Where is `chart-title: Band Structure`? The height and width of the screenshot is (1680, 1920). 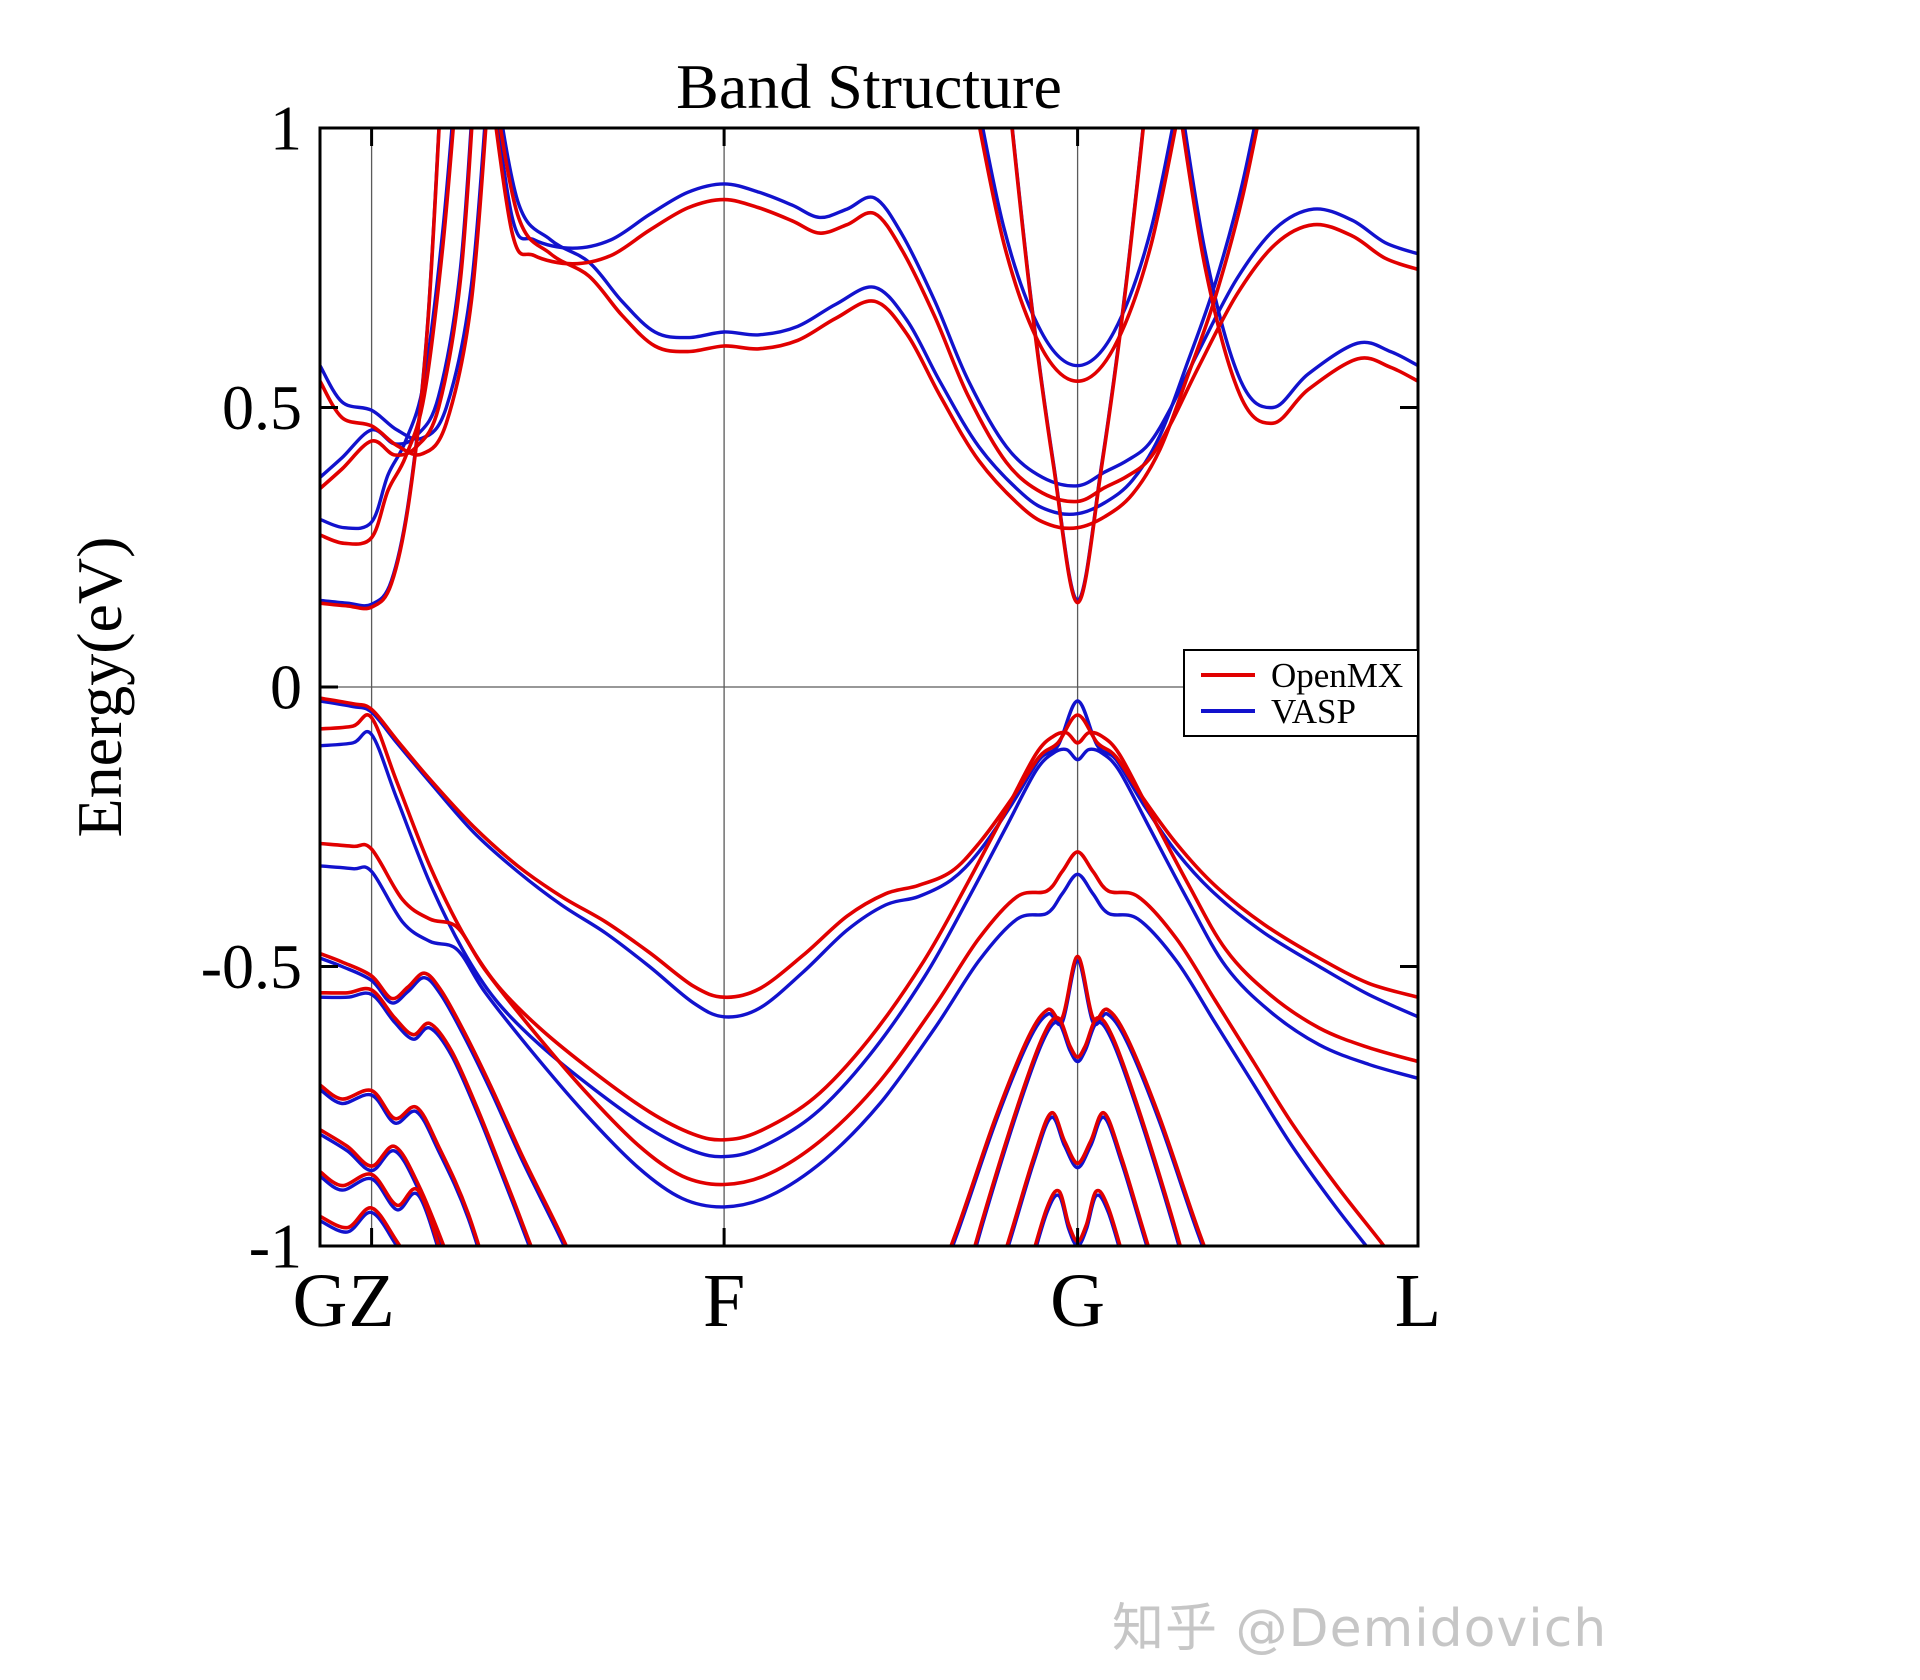 chart-title: Band Structure is located at coordinates (869, 86).